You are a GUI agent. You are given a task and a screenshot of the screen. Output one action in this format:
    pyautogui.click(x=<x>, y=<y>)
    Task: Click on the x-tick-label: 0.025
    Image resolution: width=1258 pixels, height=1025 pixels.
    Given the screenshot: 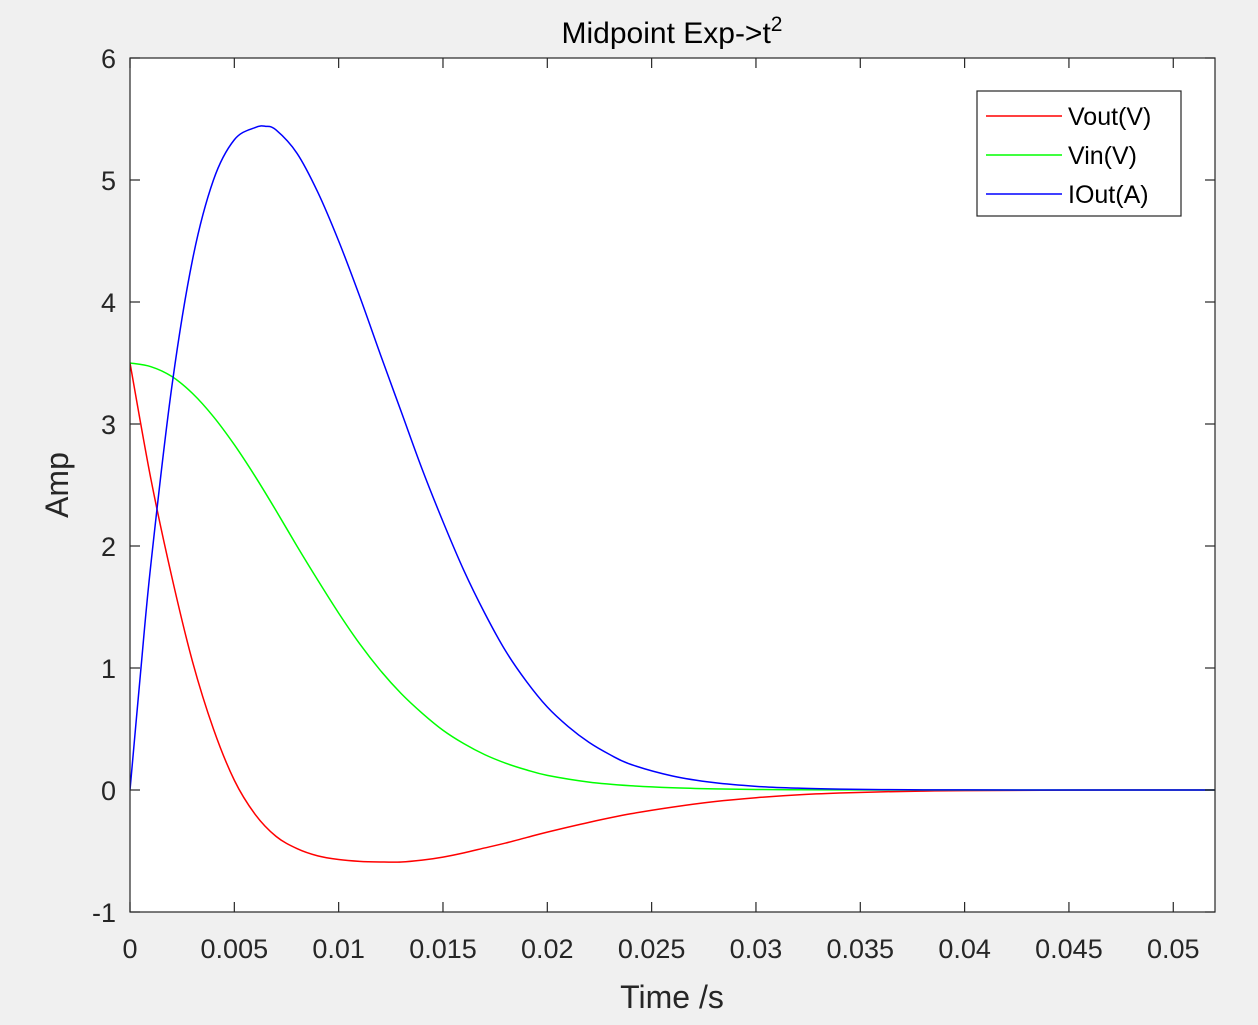 What is the action you would take?
    pyautogui.click(x=652, y=949)
    